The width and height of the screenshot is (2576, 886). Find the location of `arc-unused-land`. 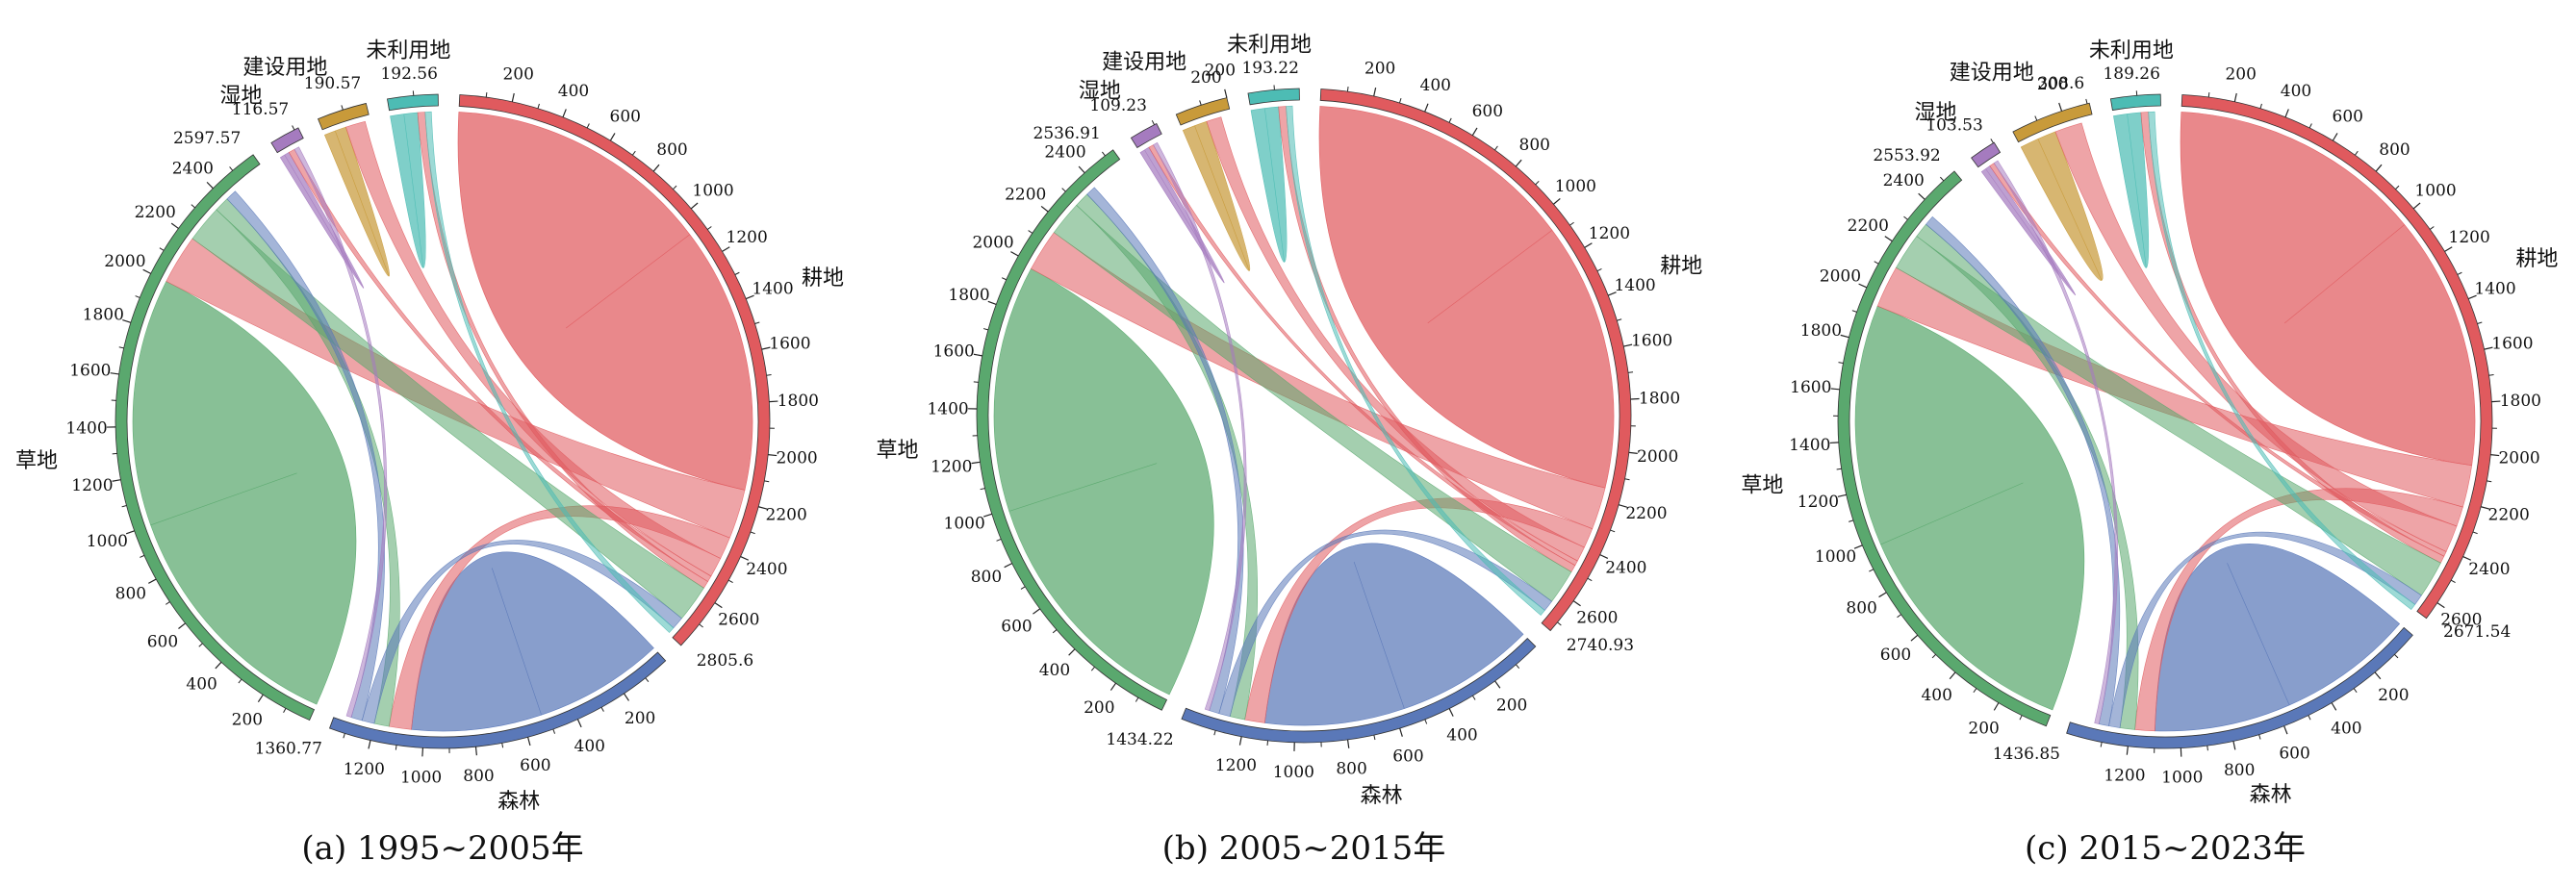

arc-unused-land is located at coordinates (413, 102).